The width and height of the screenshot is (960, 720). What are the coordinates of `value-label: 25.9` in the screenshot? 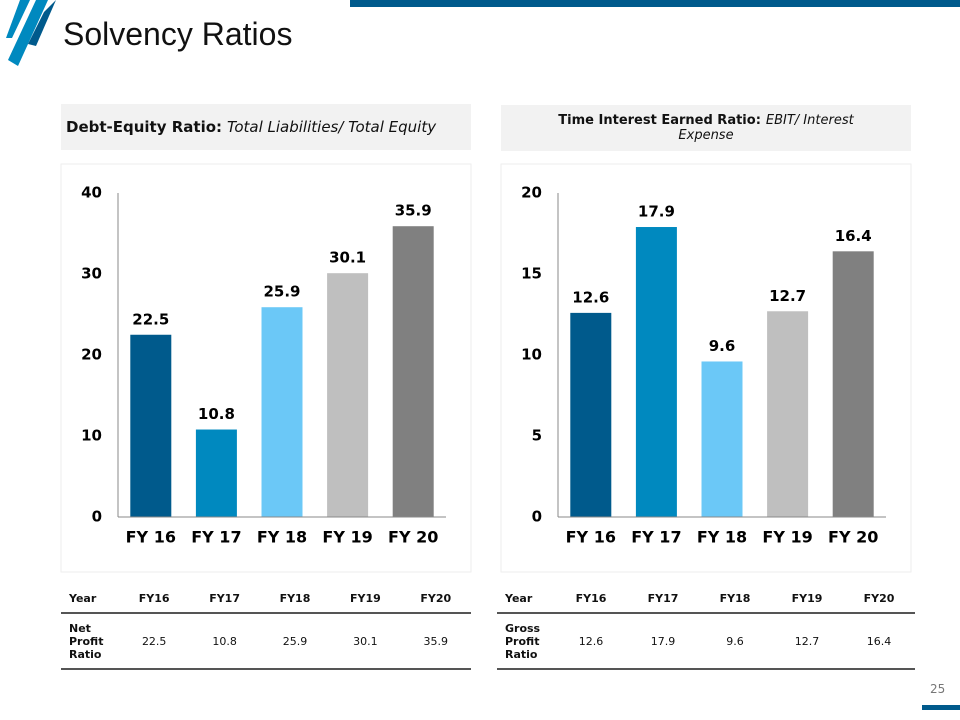 It's located at (281, 292).